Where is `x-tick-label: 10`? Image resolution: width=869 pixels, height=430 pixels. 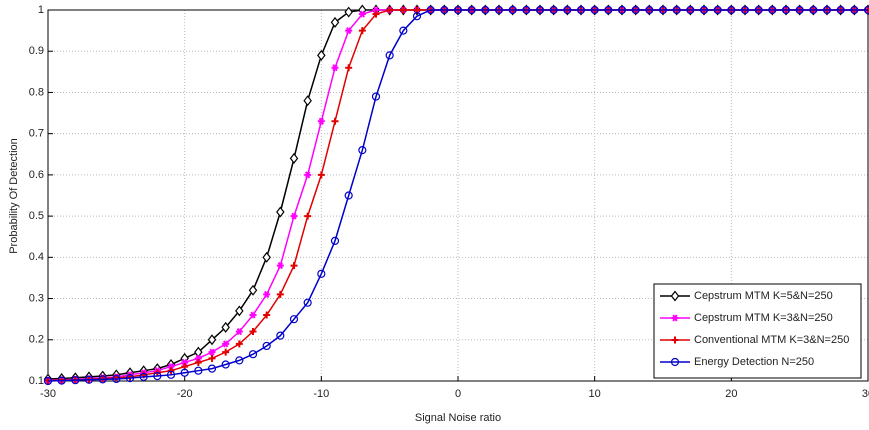
x-tick-label: 10 is located at coordinates (595, 394).